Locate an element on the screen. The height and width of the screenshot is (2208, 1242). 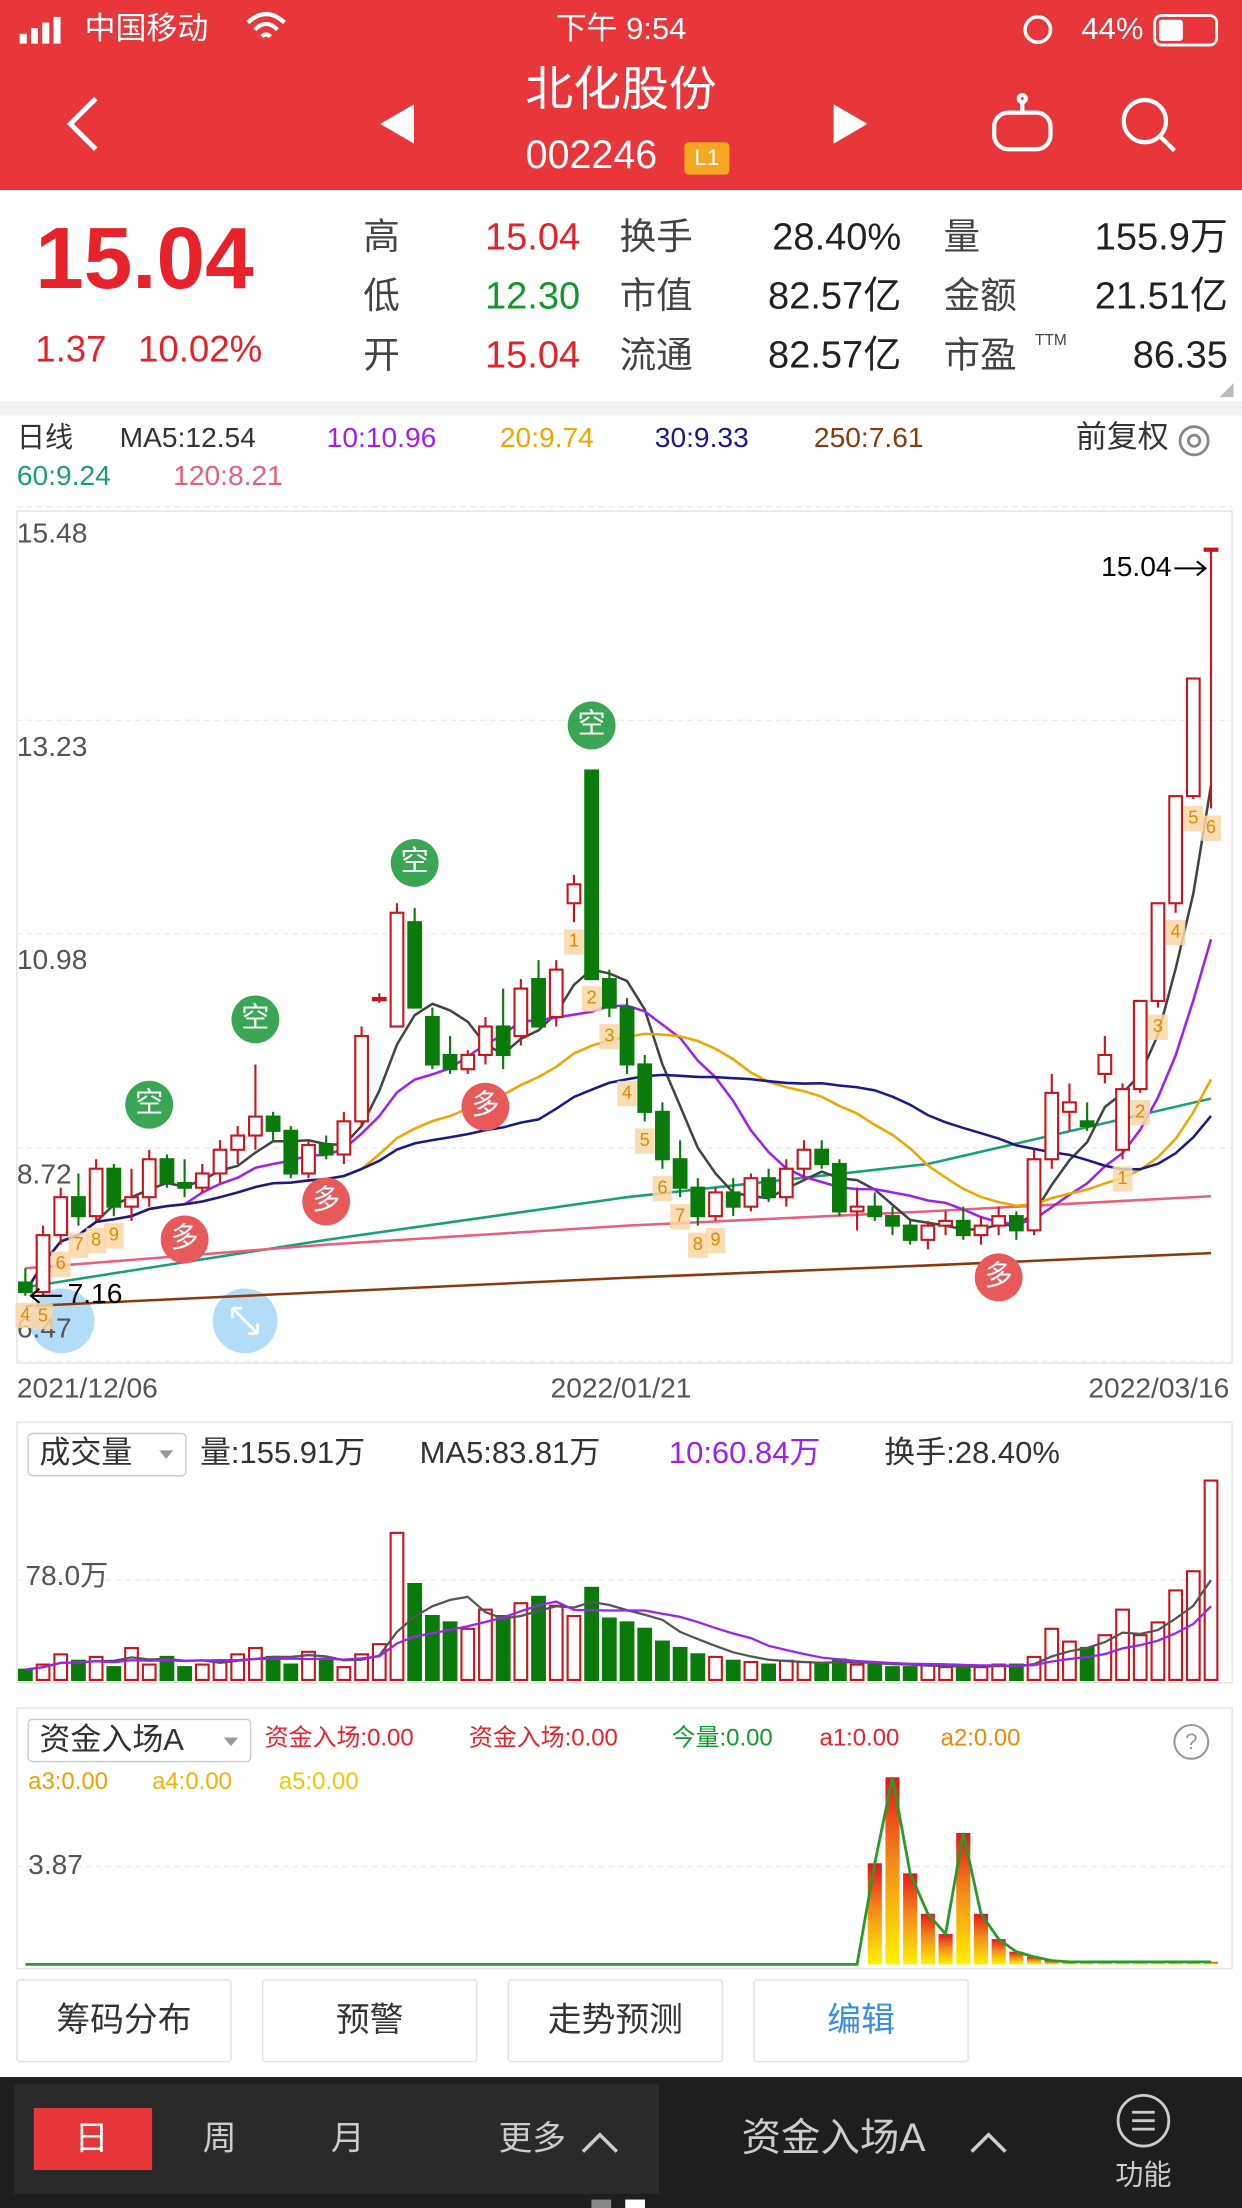
tool-button-label: 筹码分布 is located at coordinates (123, 2020).